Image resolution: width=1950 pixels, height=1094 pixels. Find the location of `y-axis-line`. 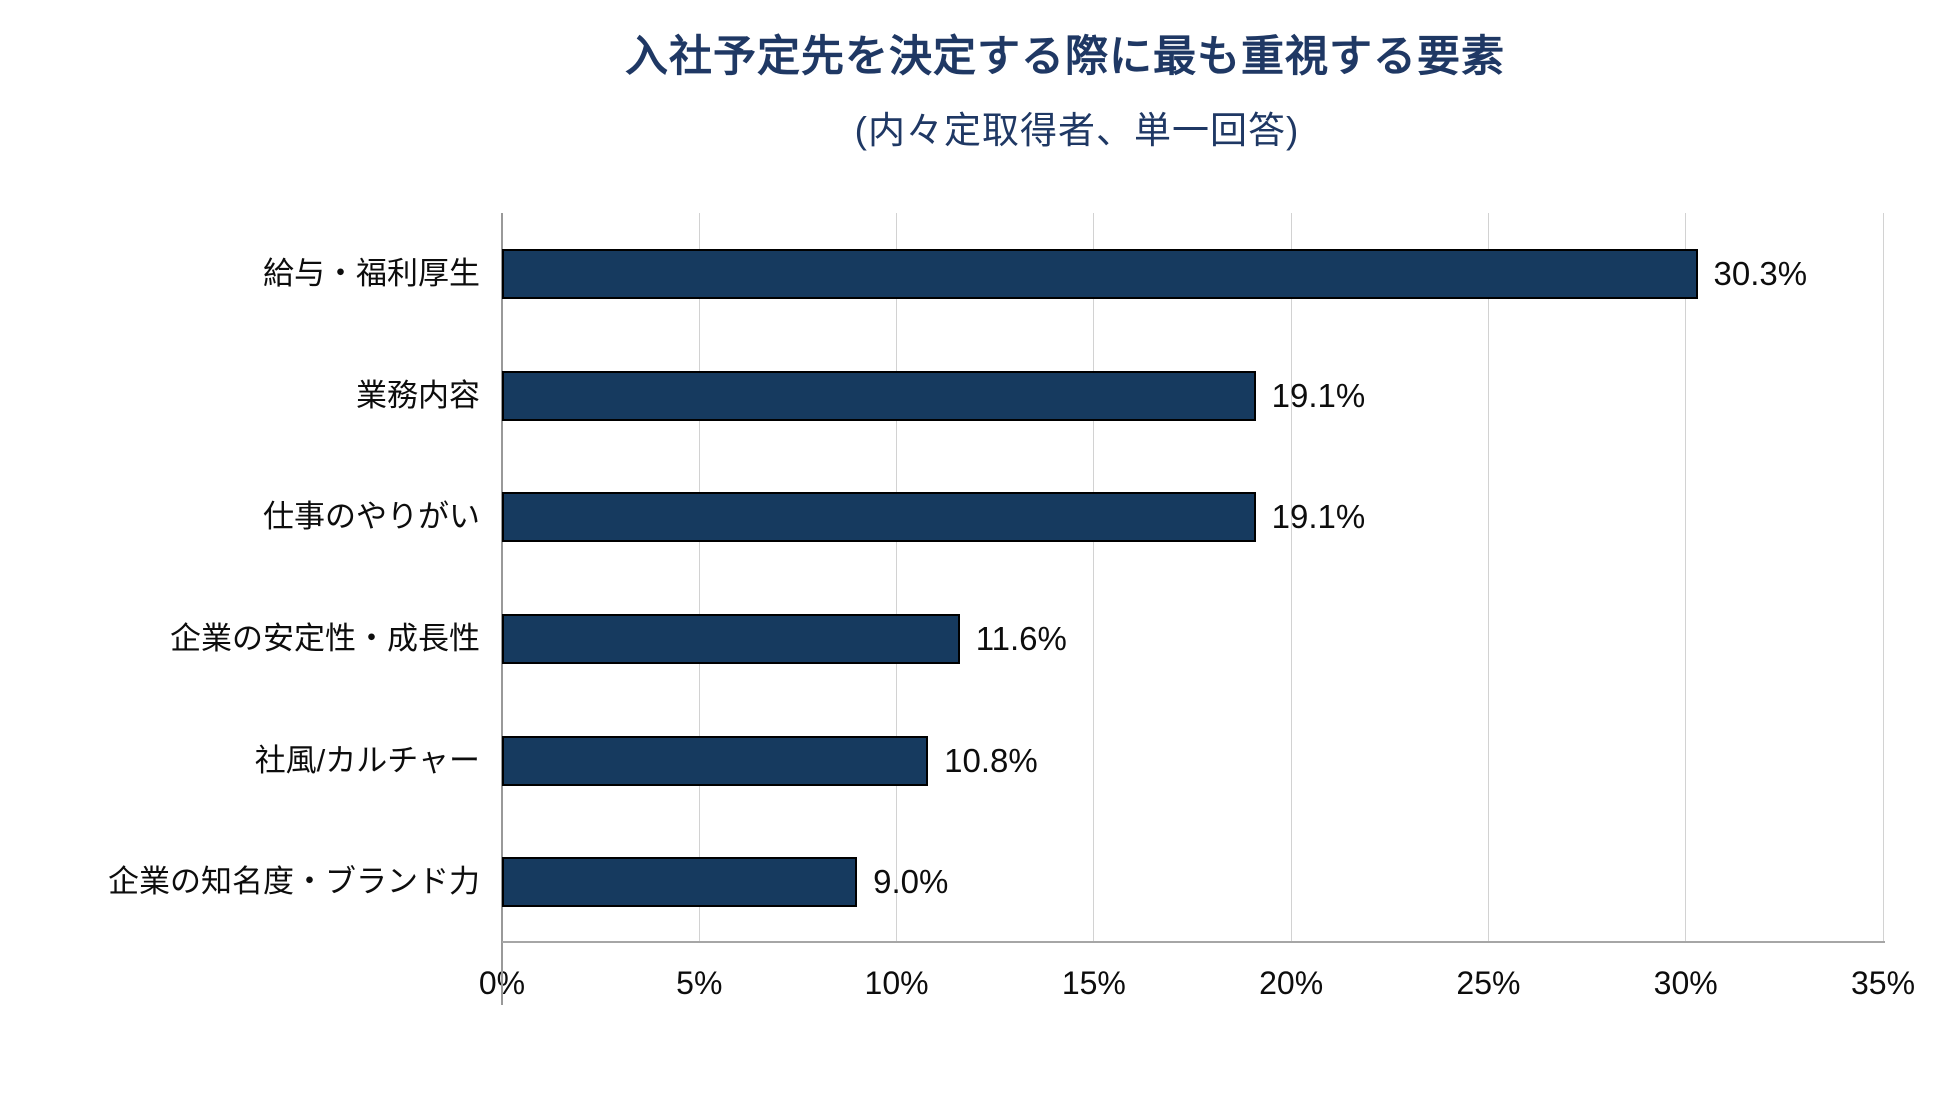

y-axis-line is located at coordinates (502, 609).